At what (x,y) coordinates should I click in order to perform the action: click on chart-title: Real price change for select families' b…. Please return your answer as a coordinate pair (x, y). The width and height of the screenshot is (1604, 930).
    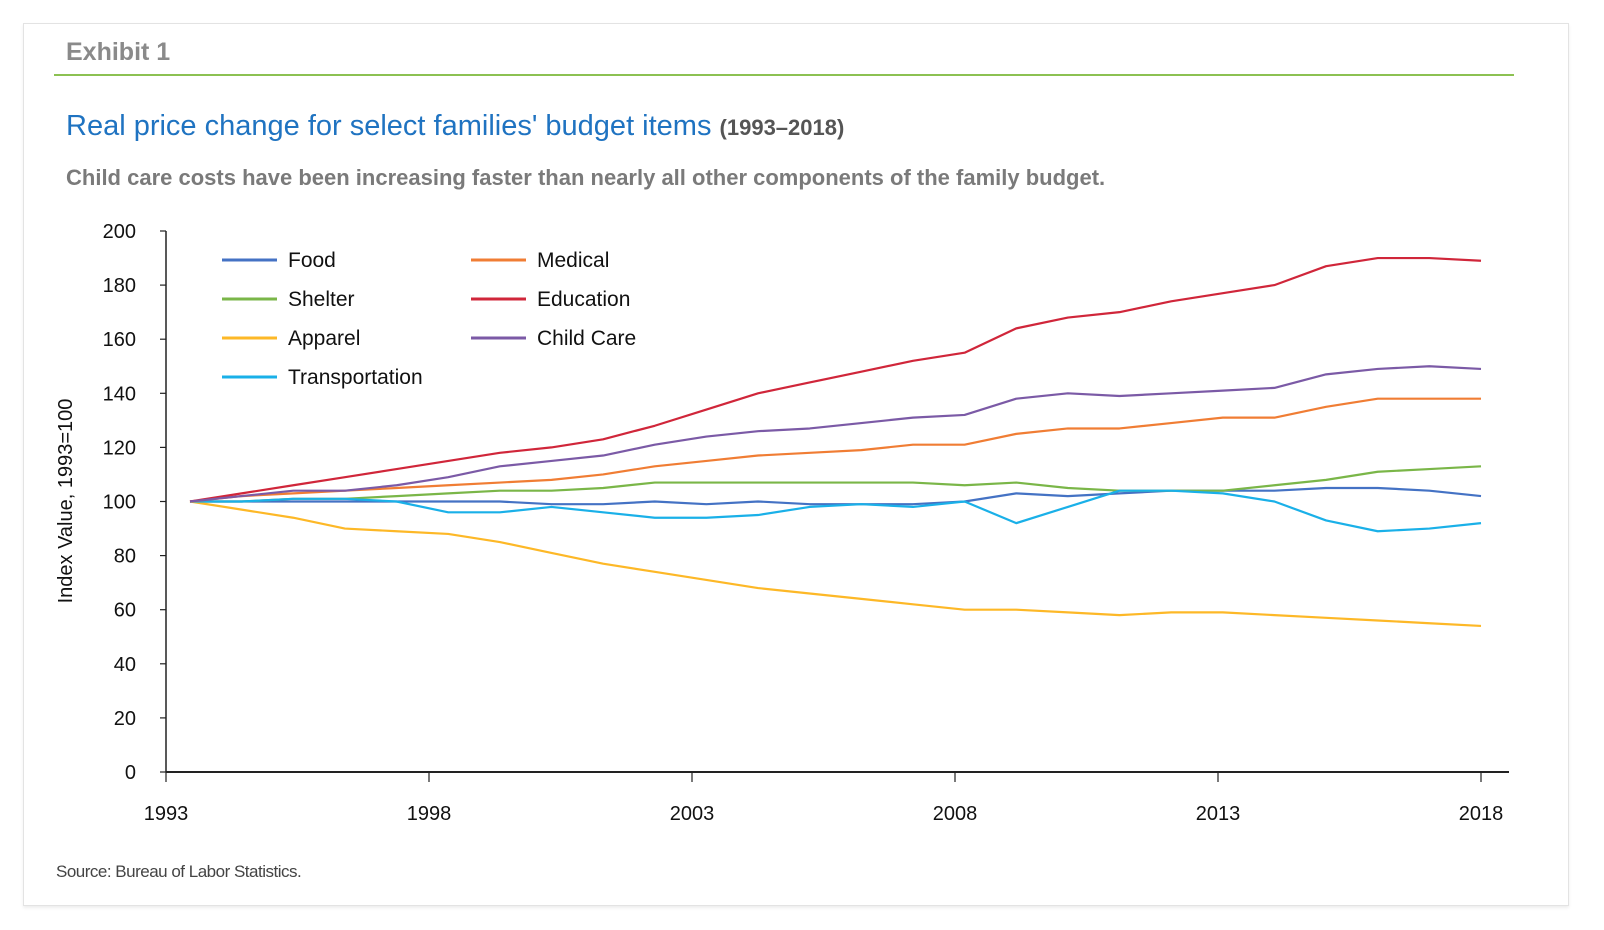
    Looking at the image, I should click on (455, 126).